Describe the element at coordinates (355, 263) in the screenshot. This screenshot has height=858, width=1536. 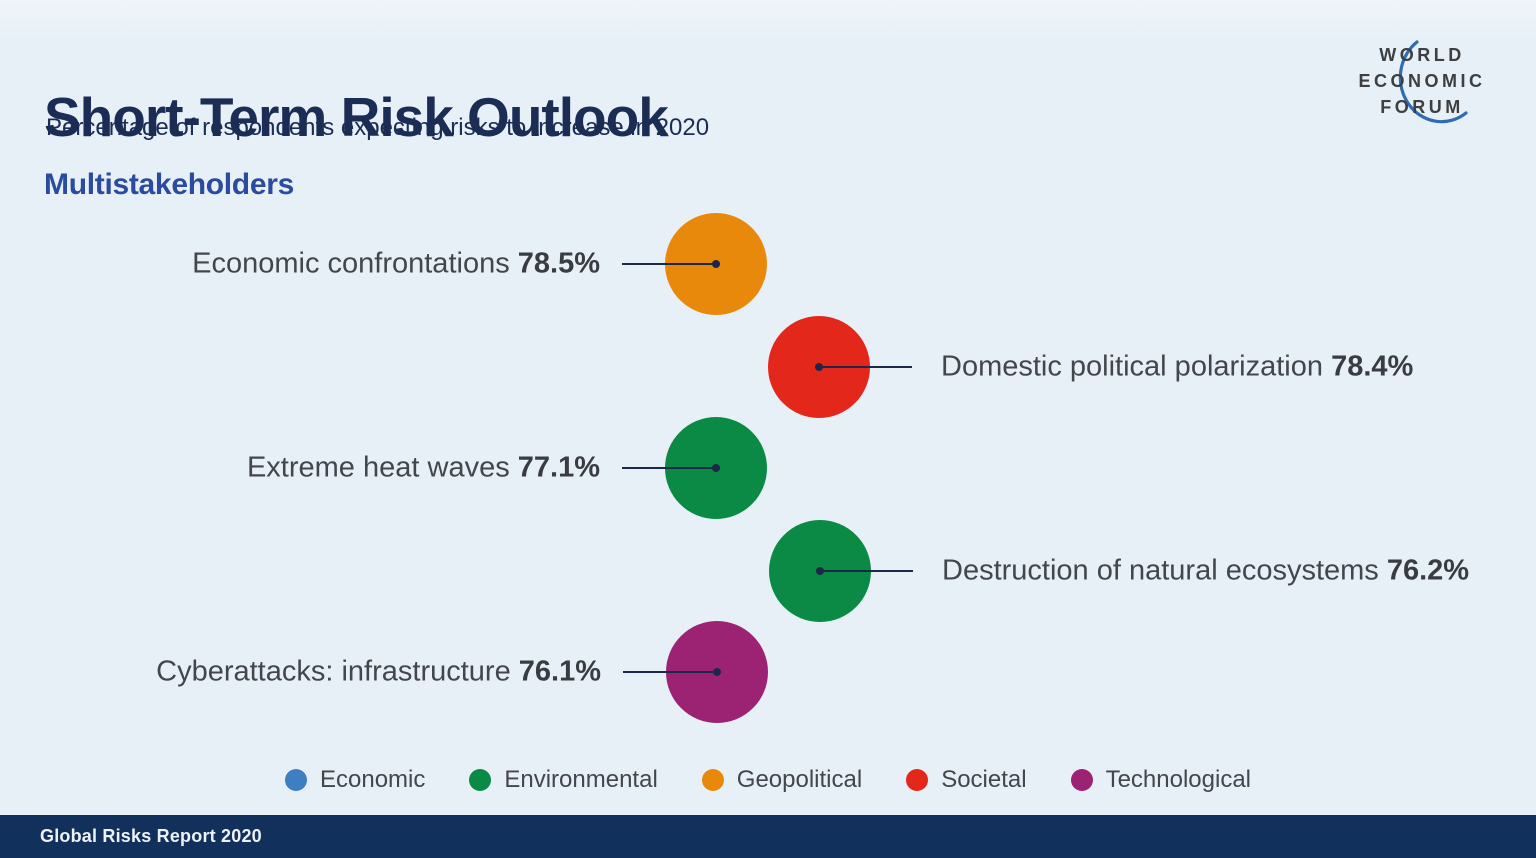
I see `risk-name: Economic confrontations` at that location.